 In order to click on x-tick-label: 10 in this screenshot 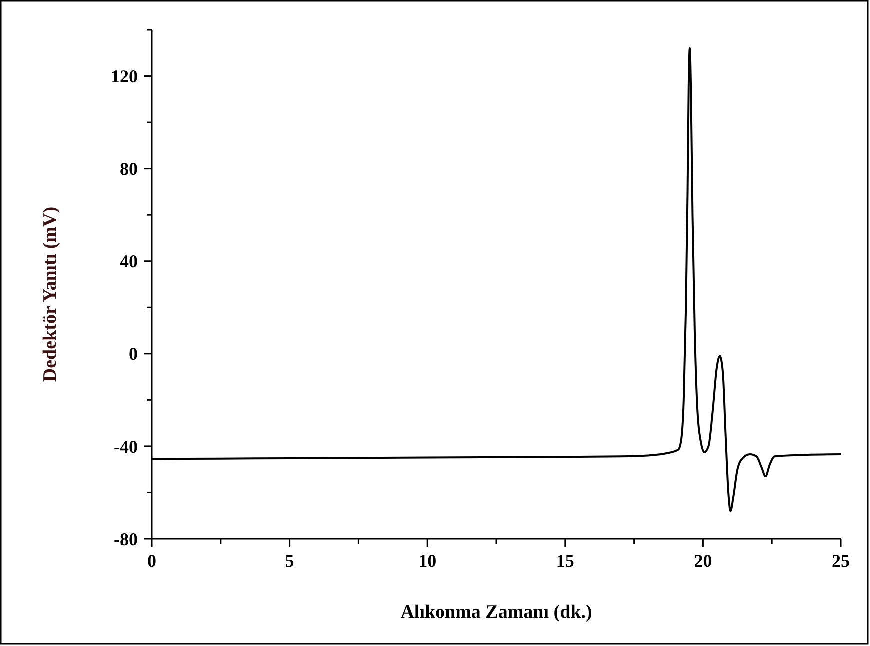, I will do `click(427, 561)`.